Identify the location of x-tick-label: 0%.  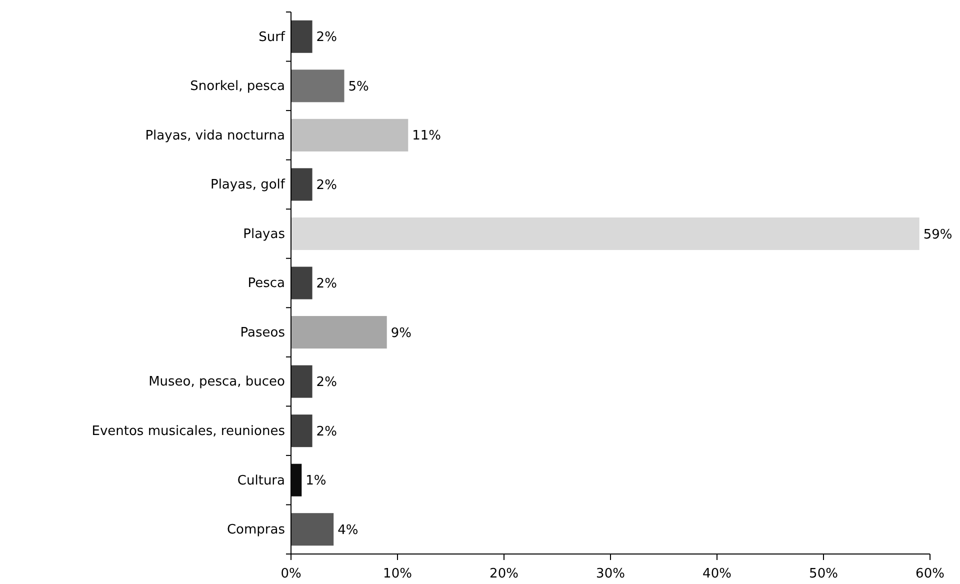
(291, 574).